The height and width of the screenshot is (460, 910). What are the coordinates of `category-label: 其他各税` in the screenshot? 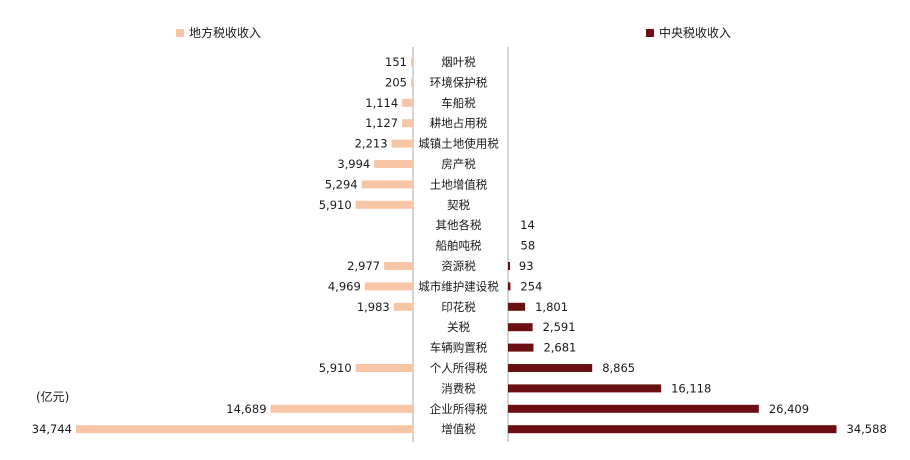 It's located at (459, 225).